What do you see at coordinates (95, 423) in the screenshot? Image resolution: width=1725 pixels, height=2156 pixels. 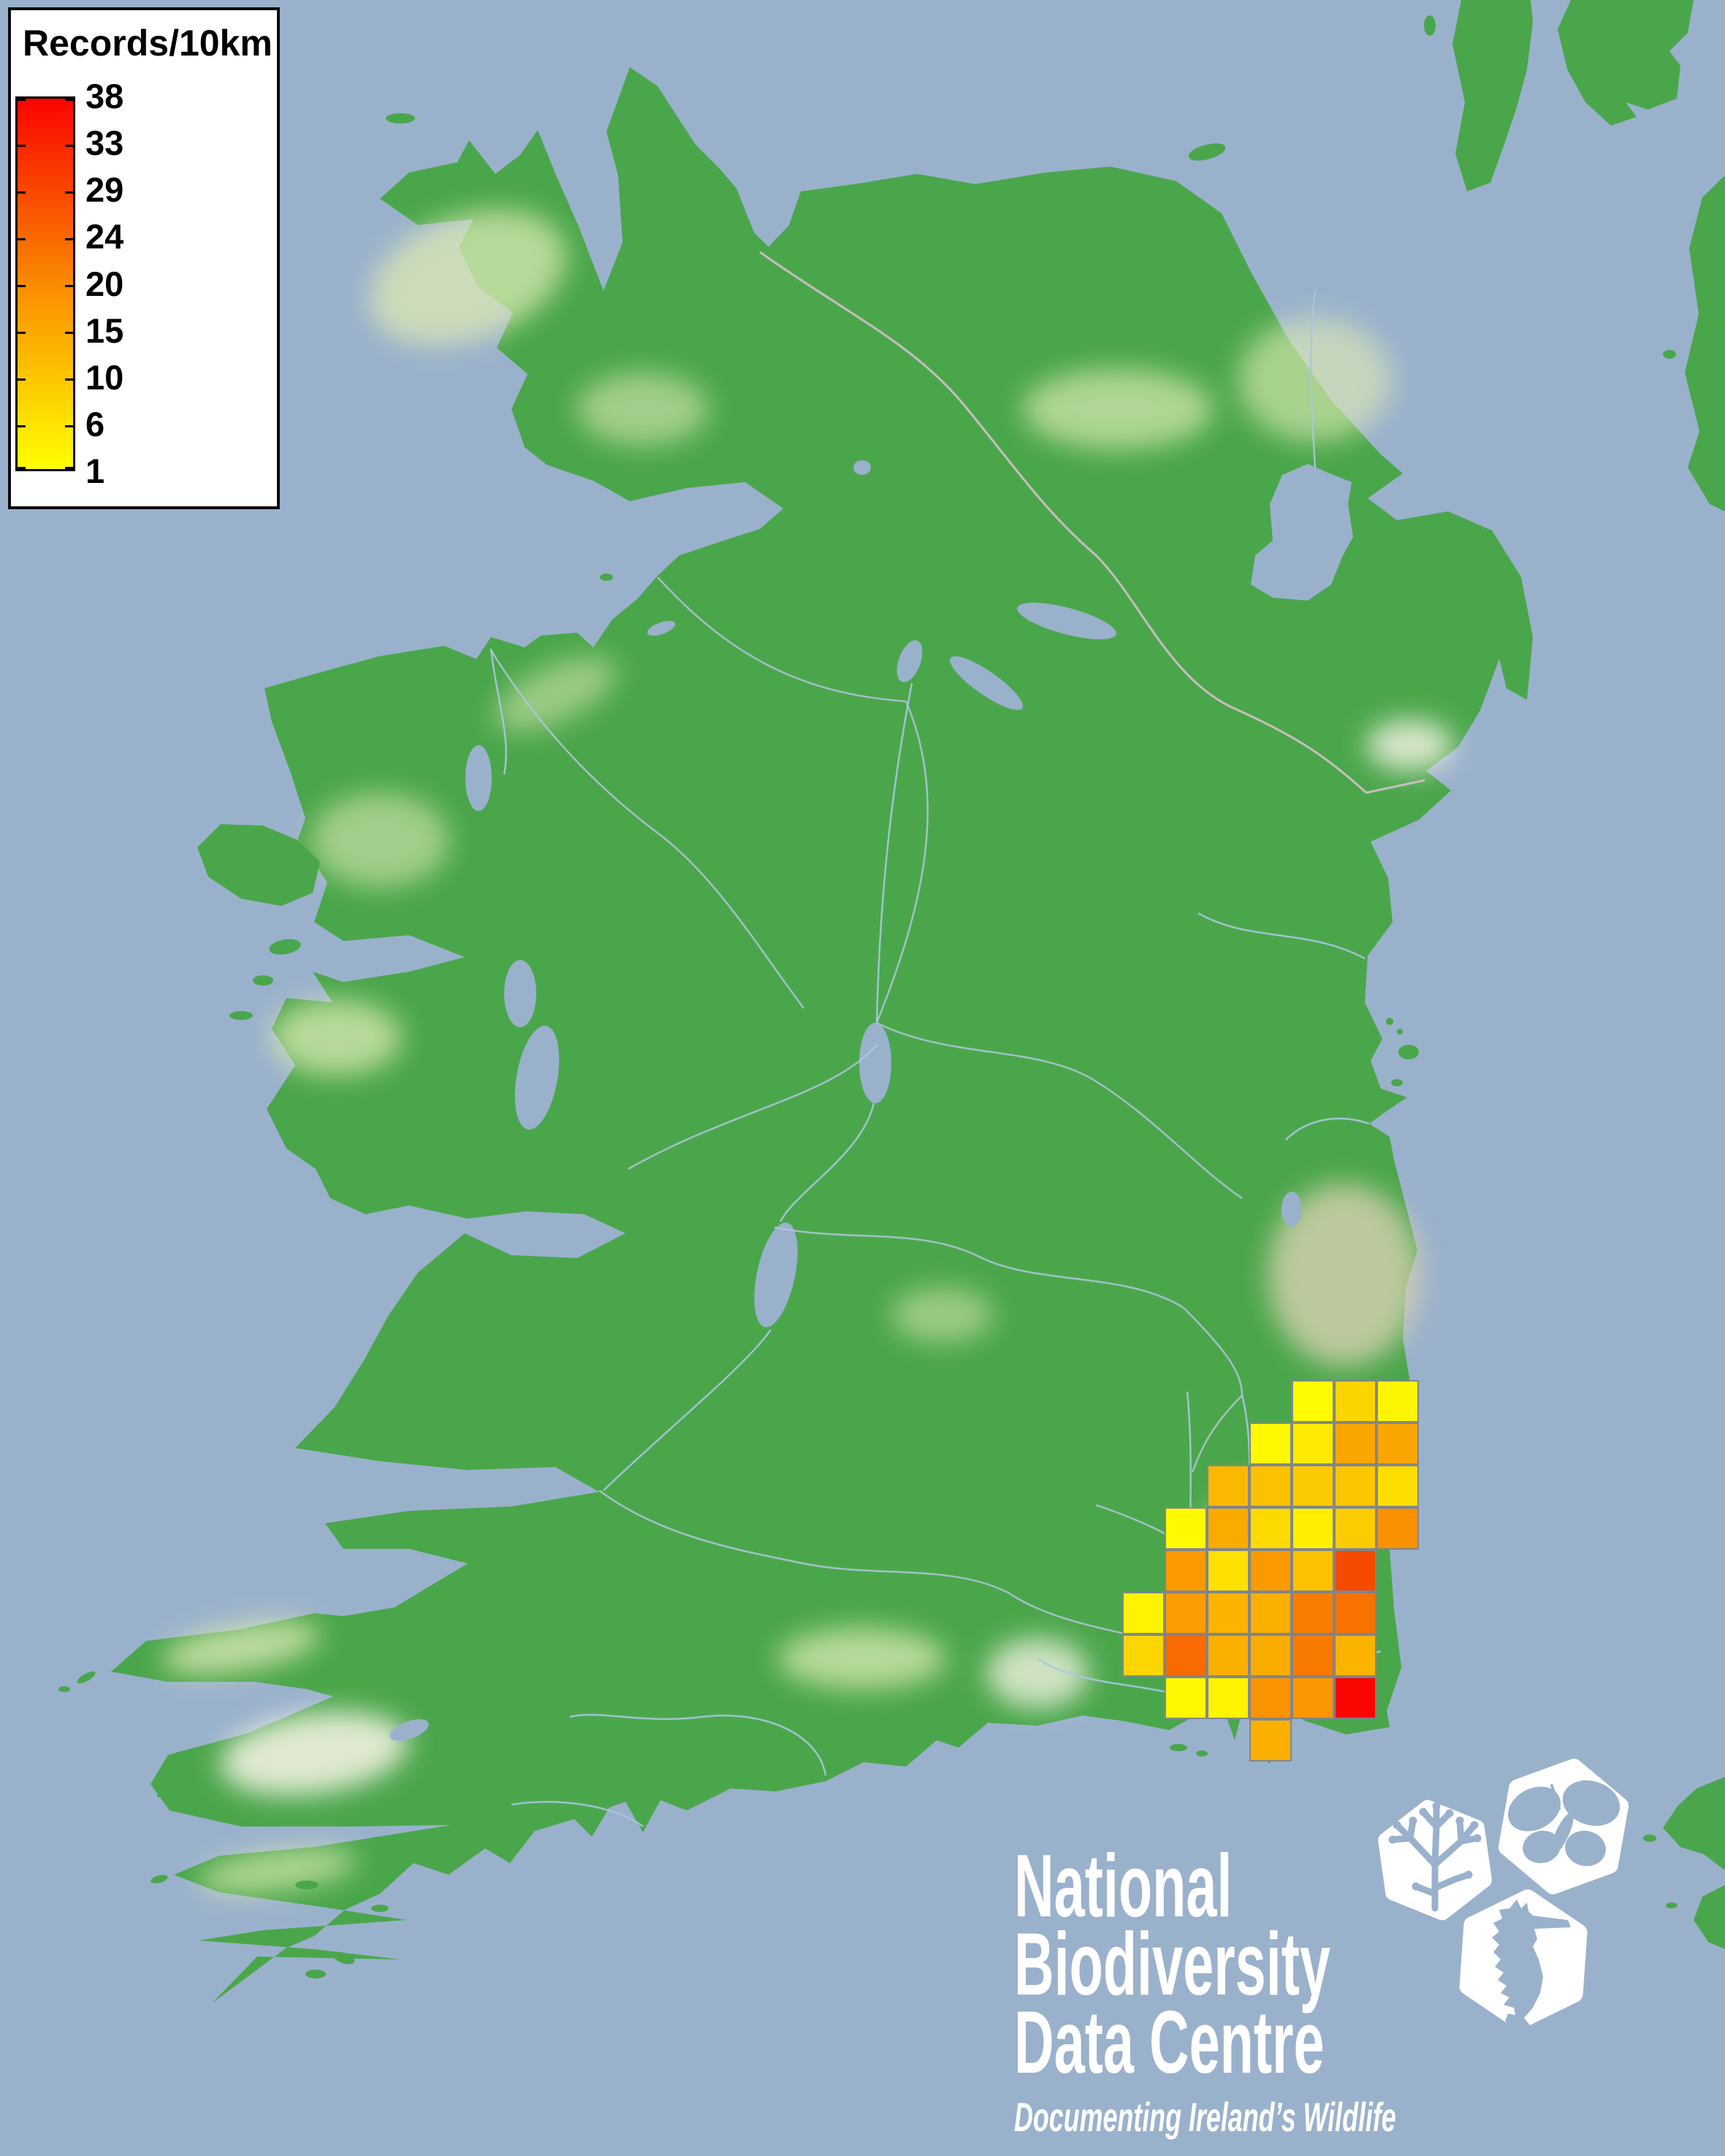 I see `legend-tick-label: 6` at bounding box center [95, 423].